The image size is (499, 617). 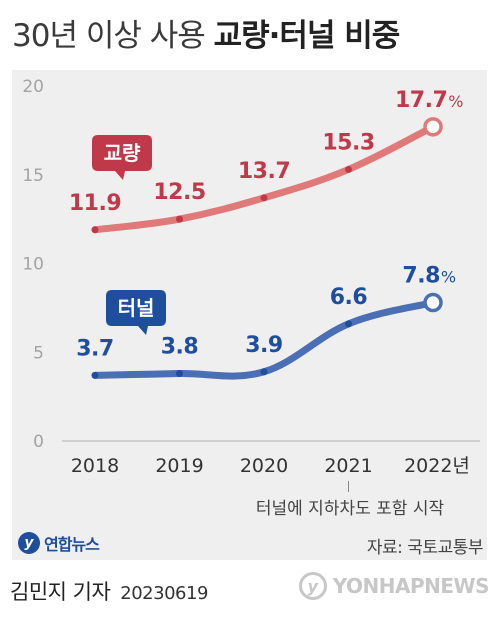 I want to click on footer-bar, so click(x=249, y=590).